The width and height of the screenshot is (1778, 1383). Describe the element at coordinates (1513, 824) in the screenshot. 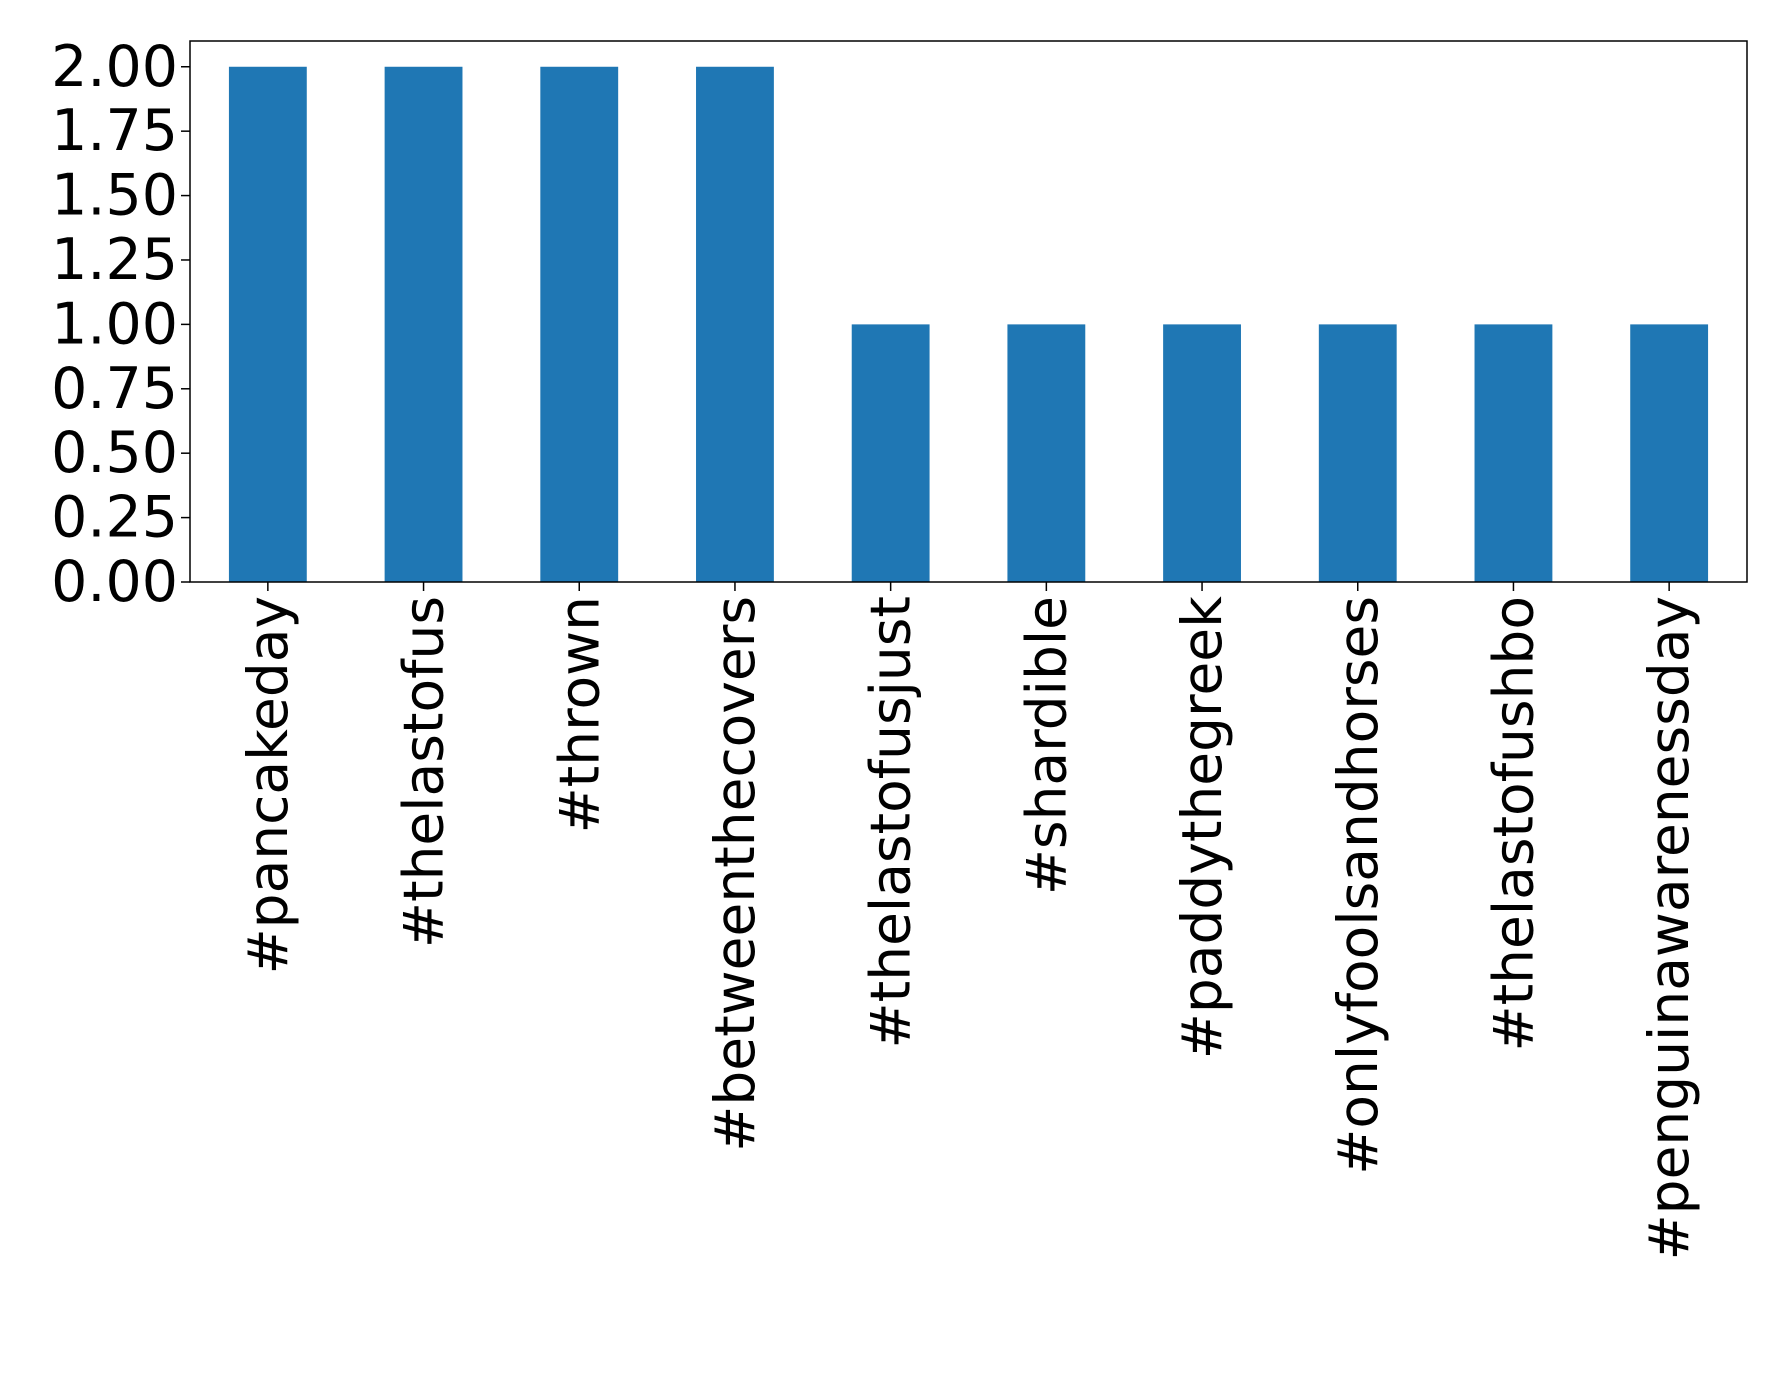

I see `x-tick-label: #thelastofushbo` at that location.